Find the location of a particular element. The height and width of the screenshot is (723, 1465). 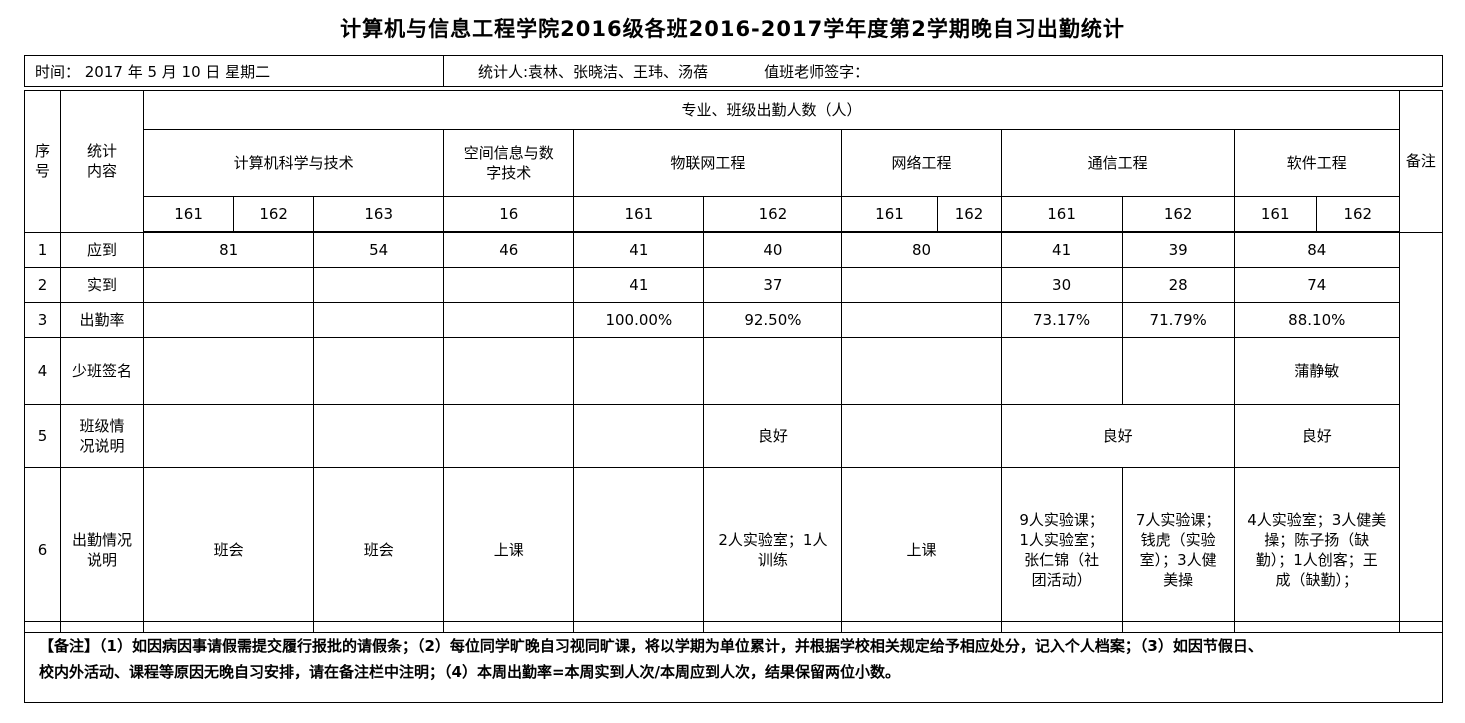

data-cell: 4人实验室；3人健美 操；陈子扬（缺 勤）；1人创客；王 成（缺勤）； is located at coordinates (1316, 550).